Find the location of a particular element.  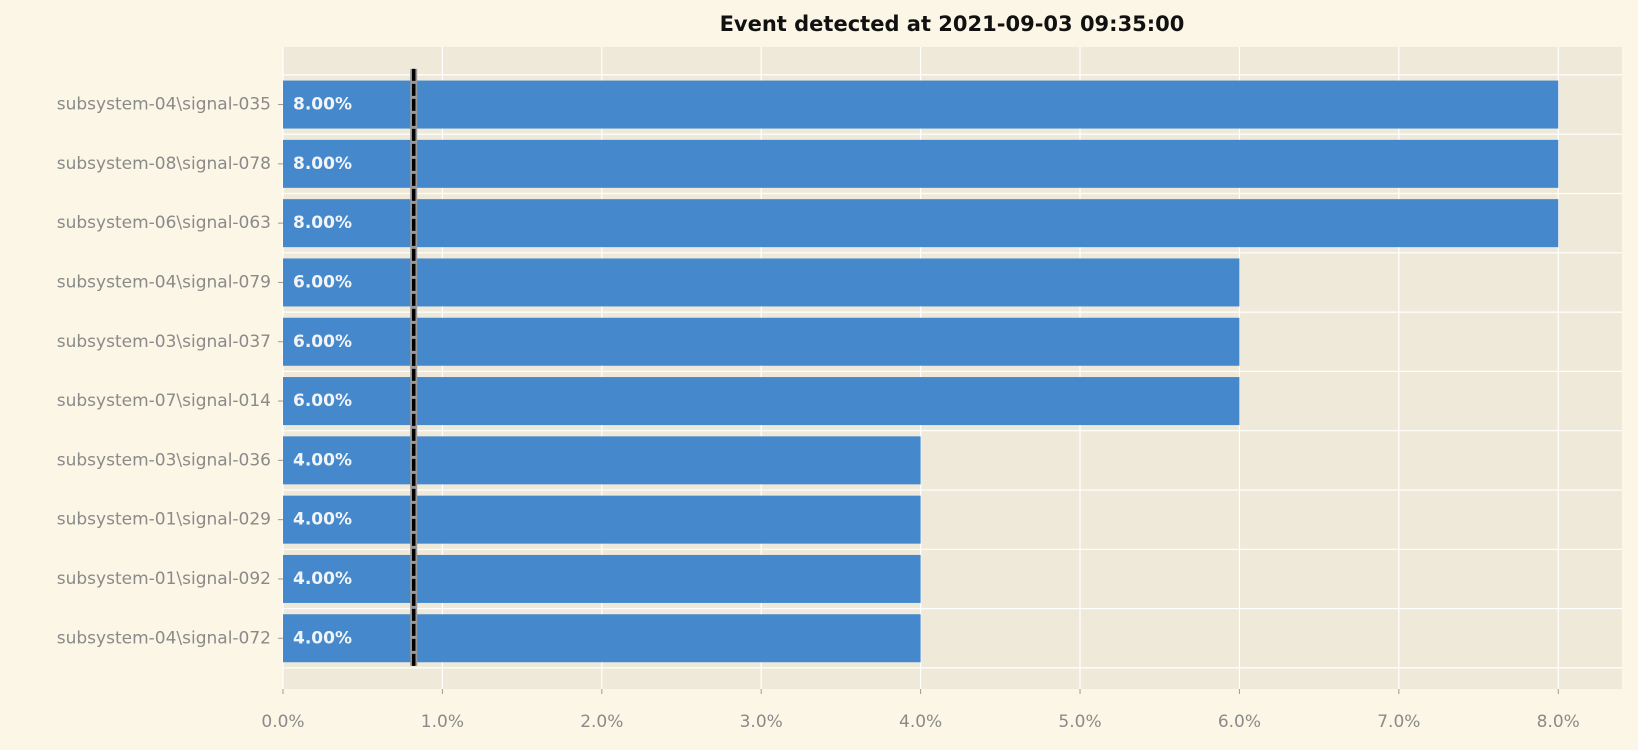

x-tick-label: 3.0% is located at coordinates (761, 722).